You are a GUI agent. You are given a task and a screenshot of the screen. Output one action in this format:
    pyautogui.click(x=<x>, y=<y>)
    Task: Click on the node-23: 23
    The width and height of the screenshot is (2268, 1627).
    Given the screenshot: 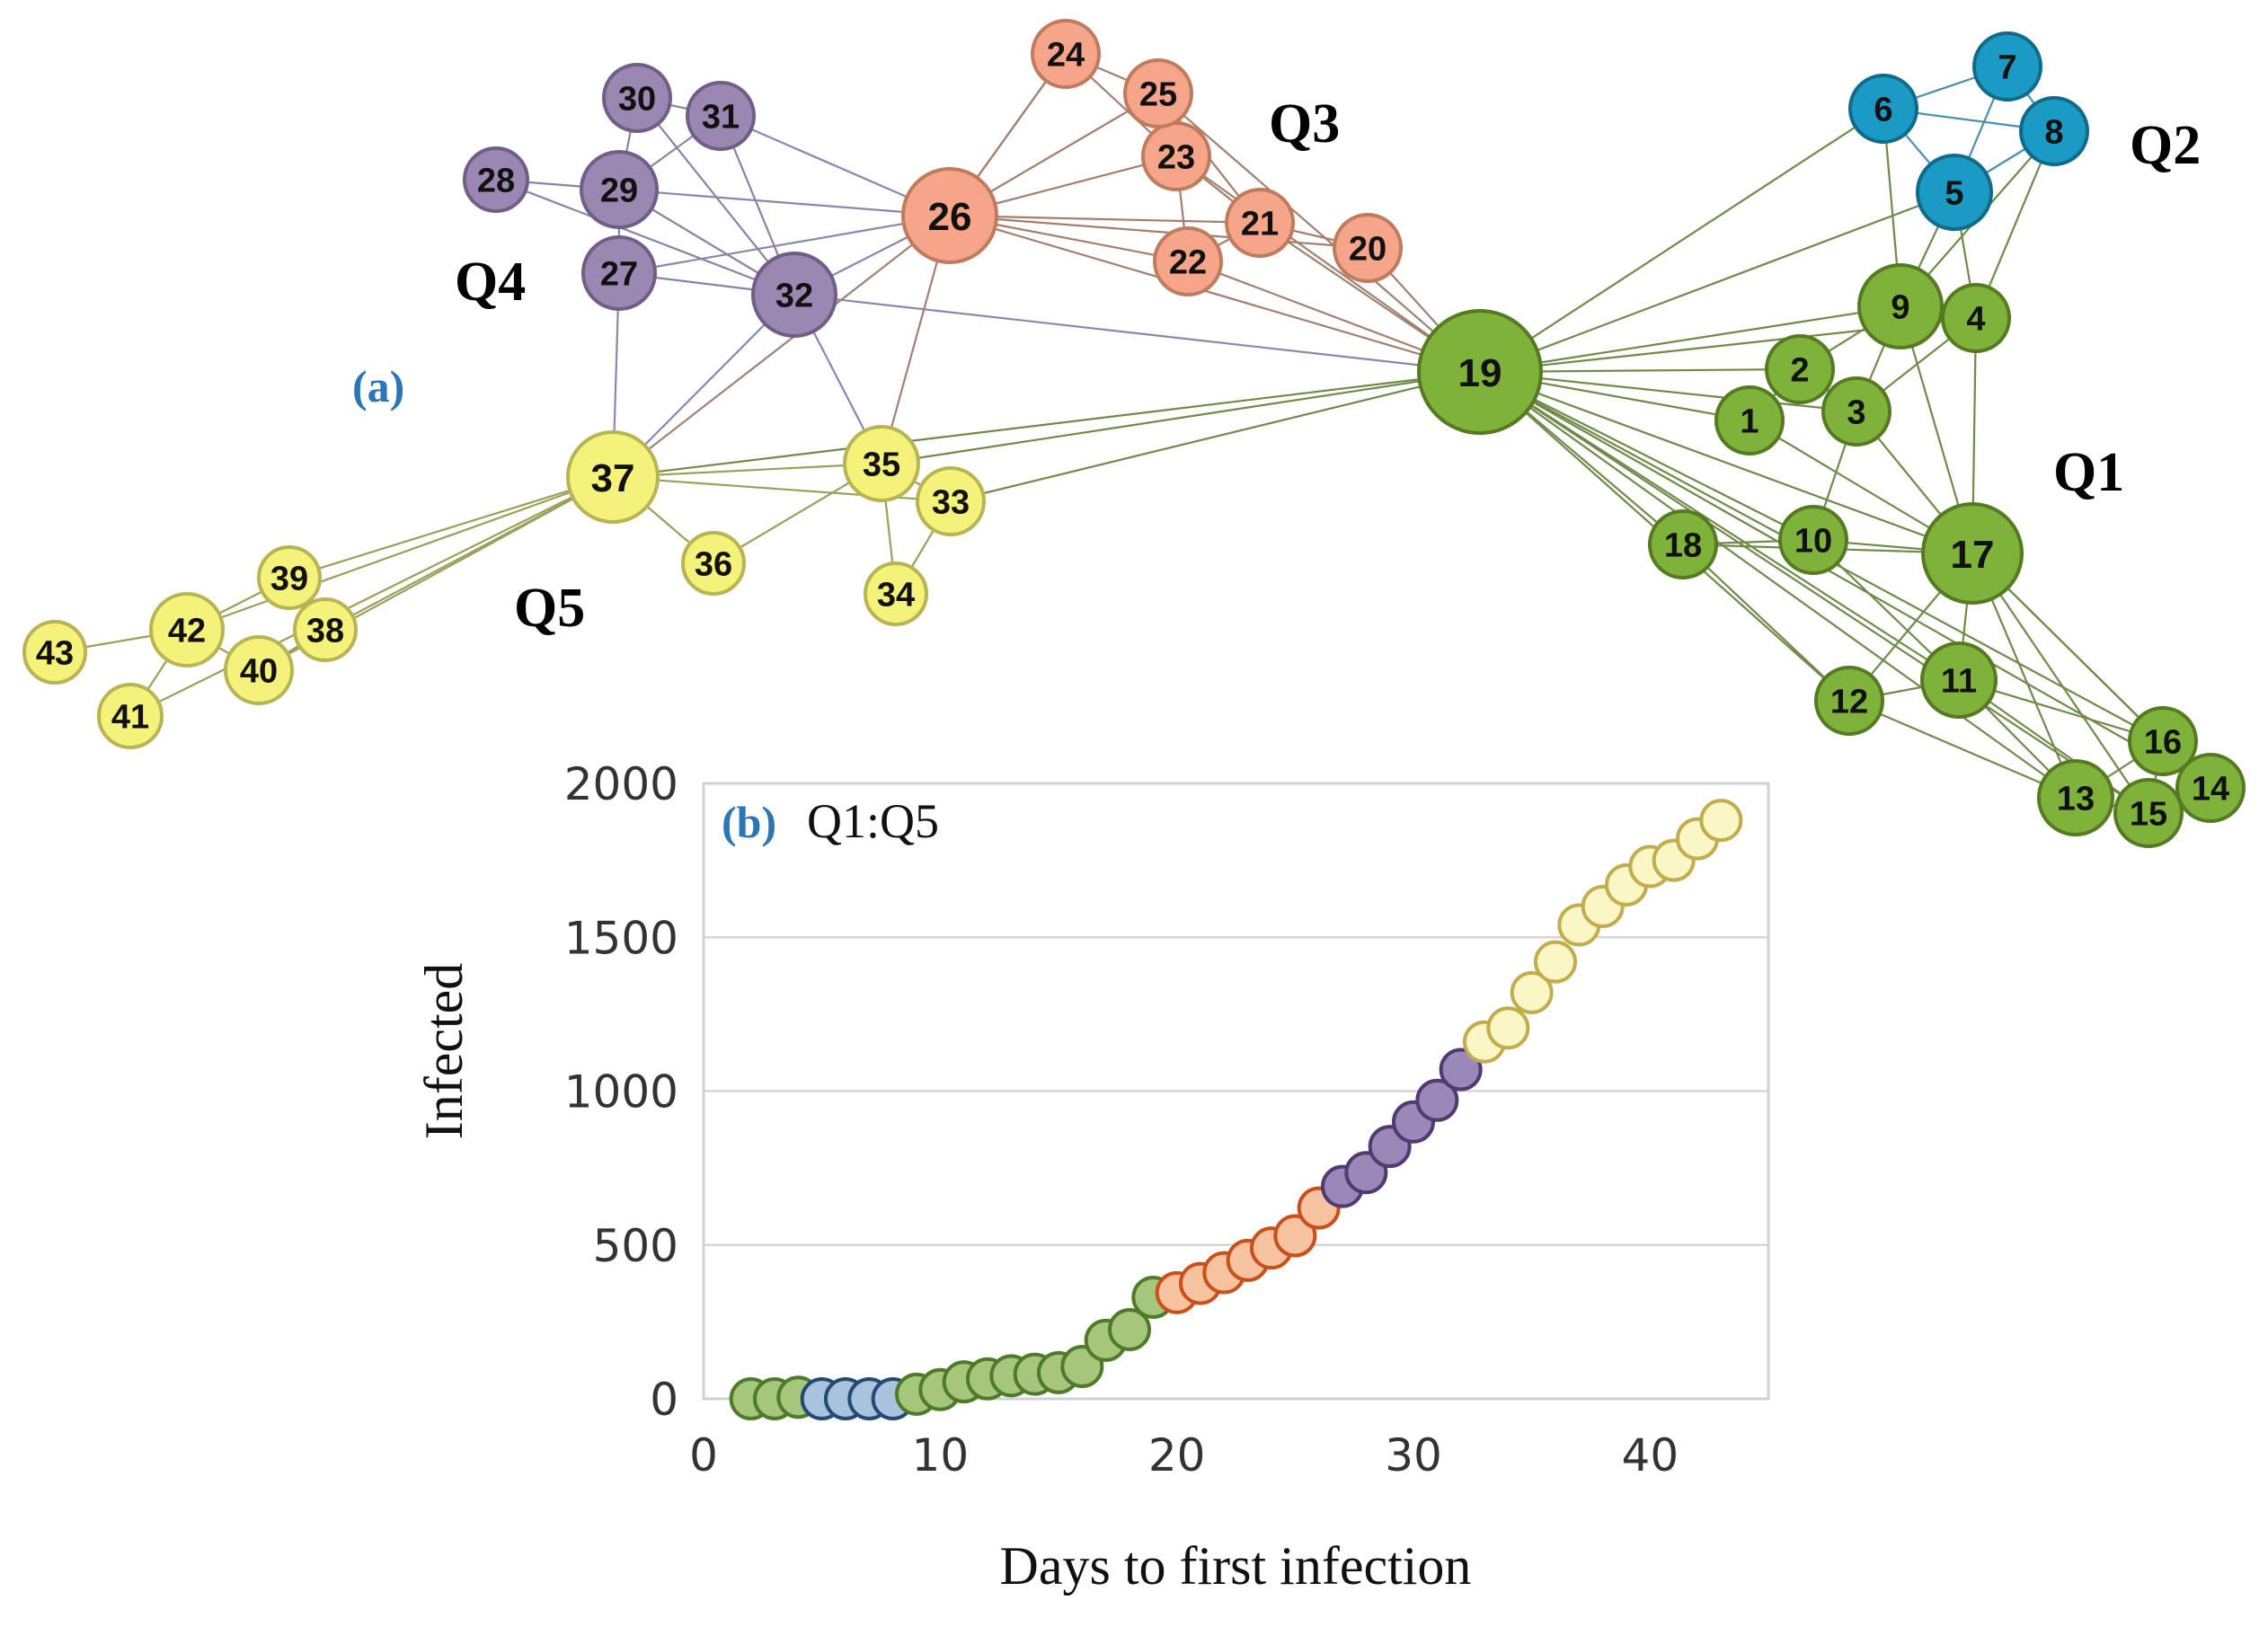 What is the action you would take?
    pyautogui.click(x=1176, y=156)
    